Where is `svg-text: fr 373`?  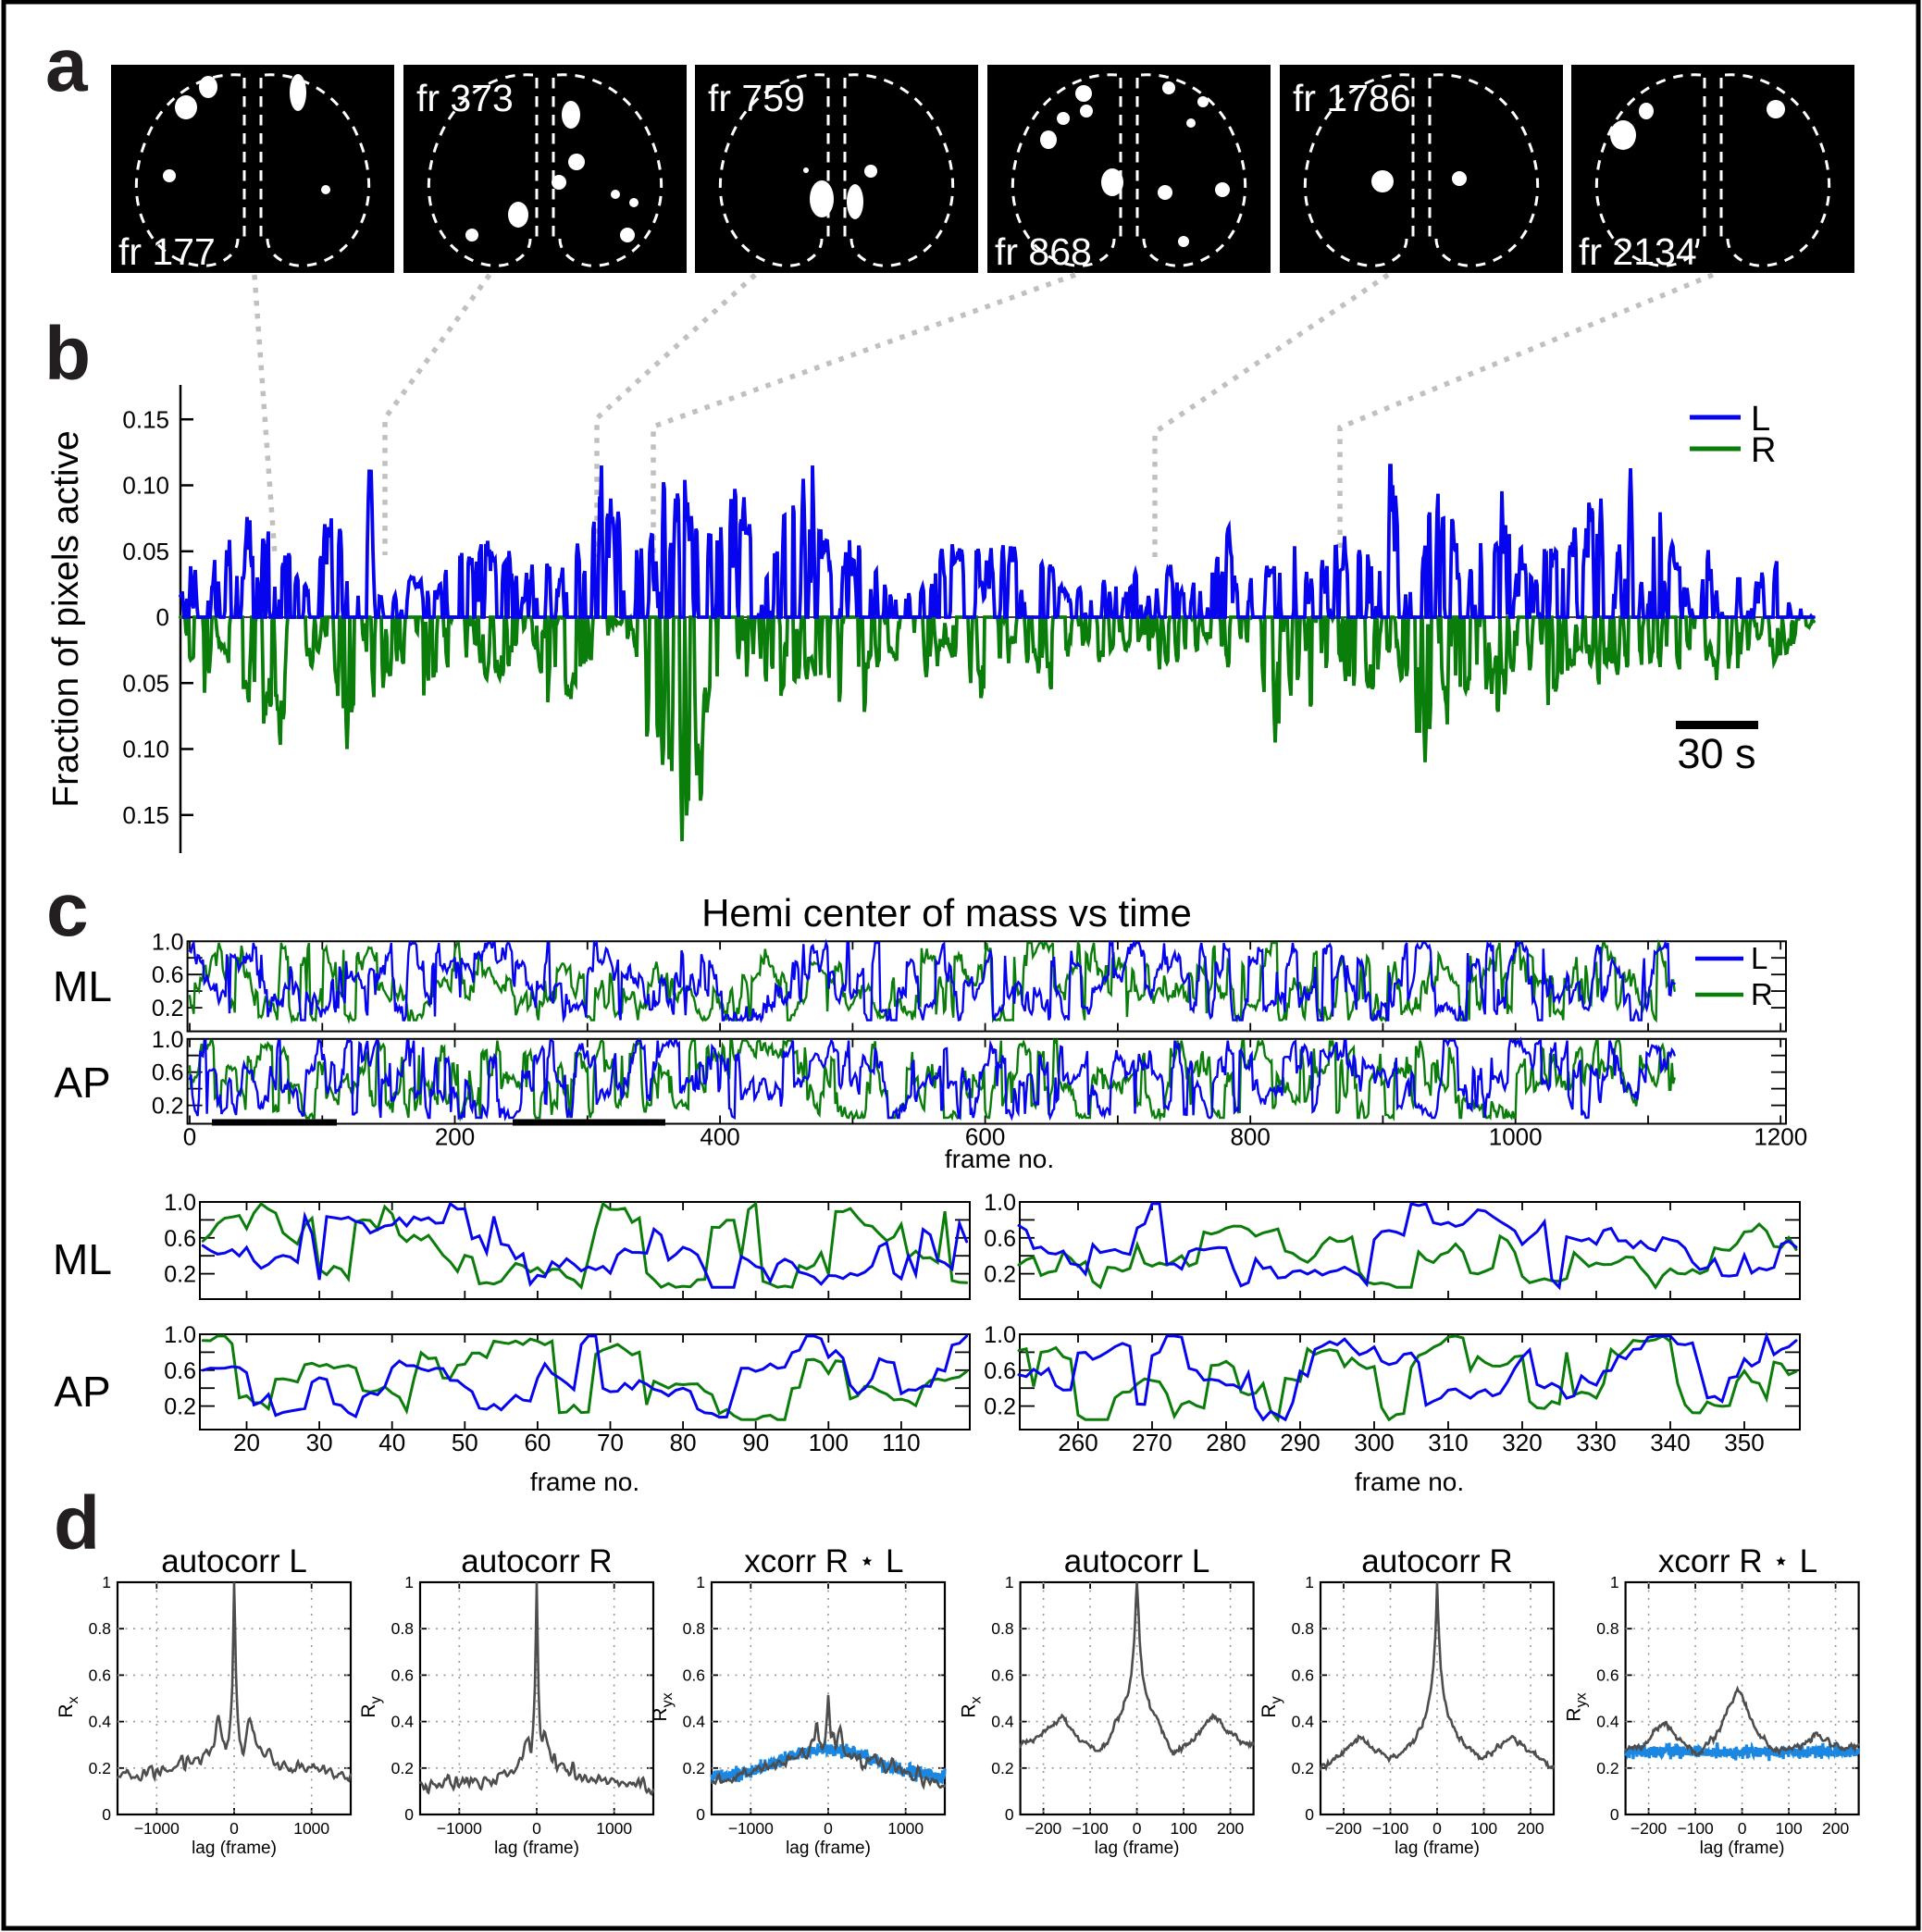 svg-text: fr 373 is located at coordinates (465, 98).